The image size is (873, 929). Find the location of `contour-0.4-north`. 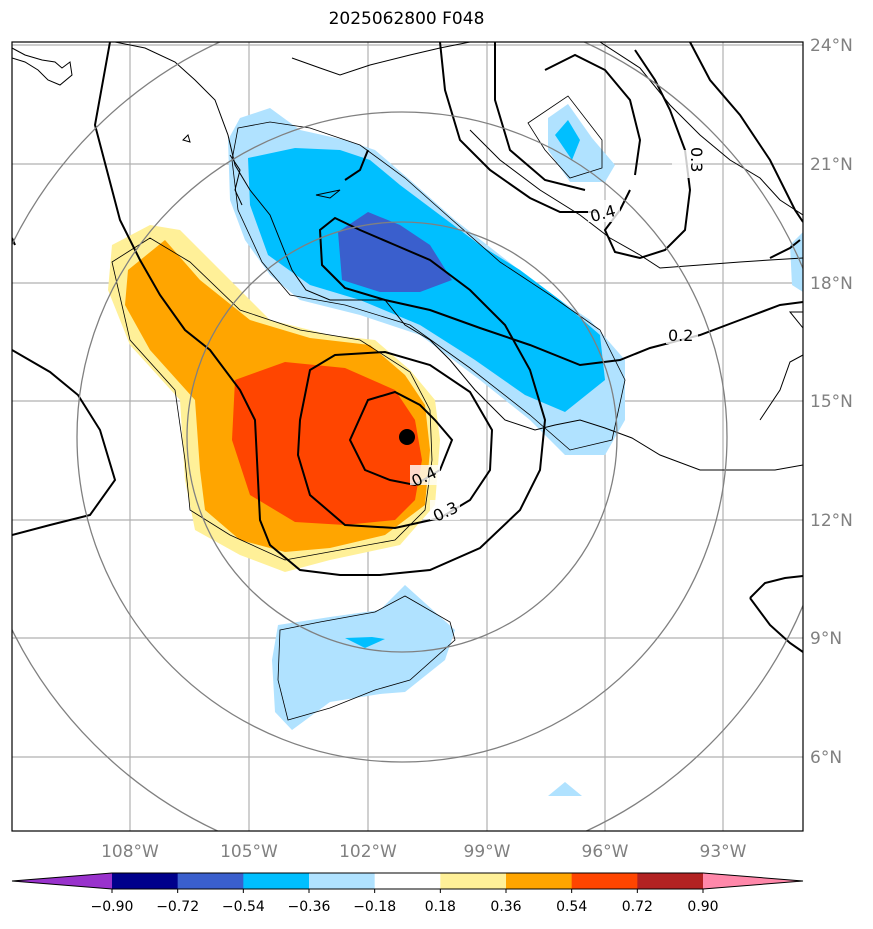

contour-0.4-north is located at coordinates (540, 116).